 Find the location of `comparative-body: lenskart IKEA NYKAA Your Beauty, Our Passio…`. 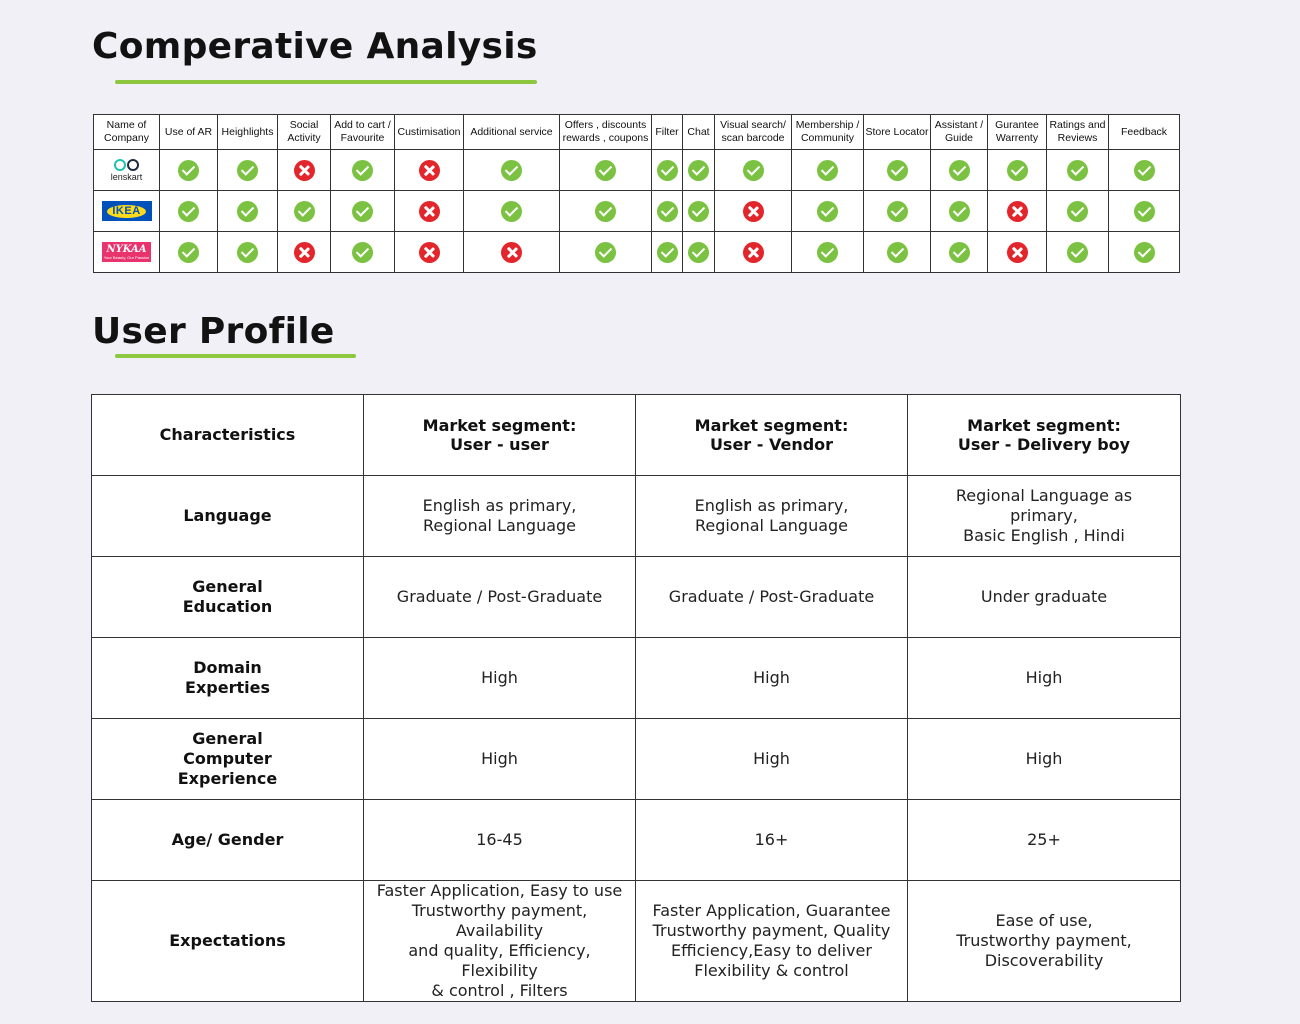

comparative-body: lenskart IKEA NYKAA Your Beauty, Our Passio… is located at coordinates (636, 211).